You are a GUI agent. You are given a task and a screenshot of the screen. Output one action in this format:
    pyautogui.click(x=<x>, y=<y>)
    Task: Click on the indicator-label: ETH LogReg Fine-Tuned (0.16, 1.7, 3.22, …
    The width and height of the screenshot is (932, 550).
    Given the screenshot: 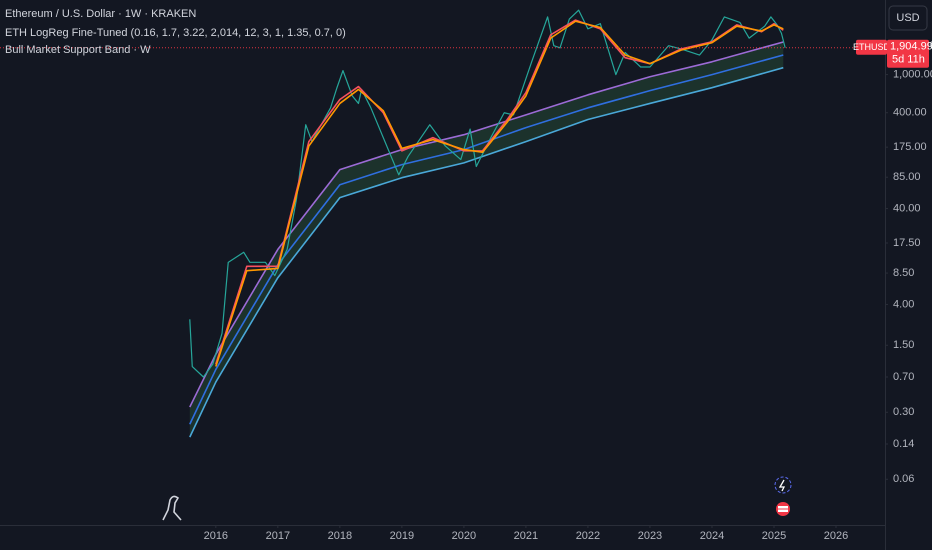 What is the action you would take?
    pyautogui.click(x=175, y=33)
    